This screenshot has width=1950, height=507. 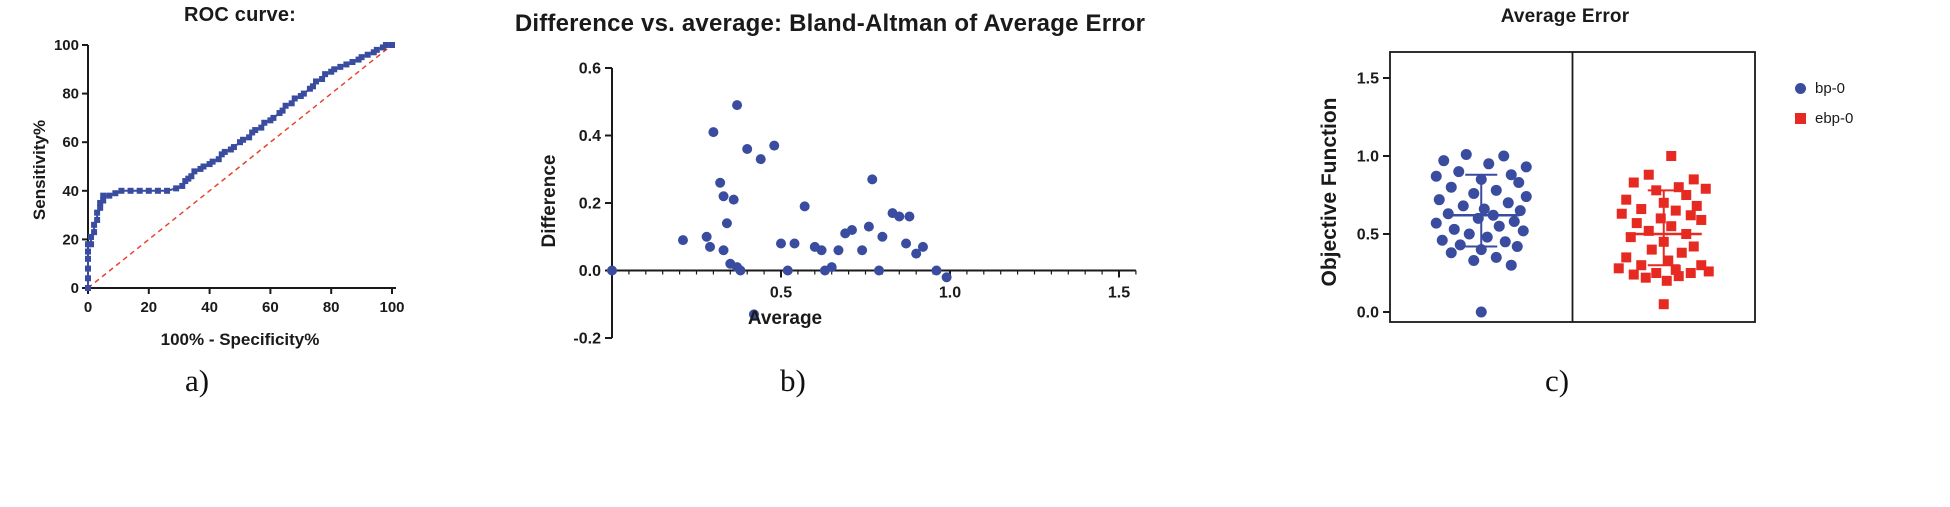 I want to click on average-error-title: Average Error, so click(x=1565, y=16).